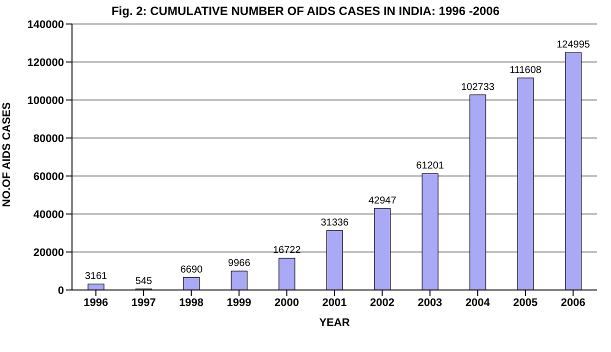  What do you see at coordinates (382, 200) in the screenshot?
I see `data-label: 42947` at bounding box center [382, 200].